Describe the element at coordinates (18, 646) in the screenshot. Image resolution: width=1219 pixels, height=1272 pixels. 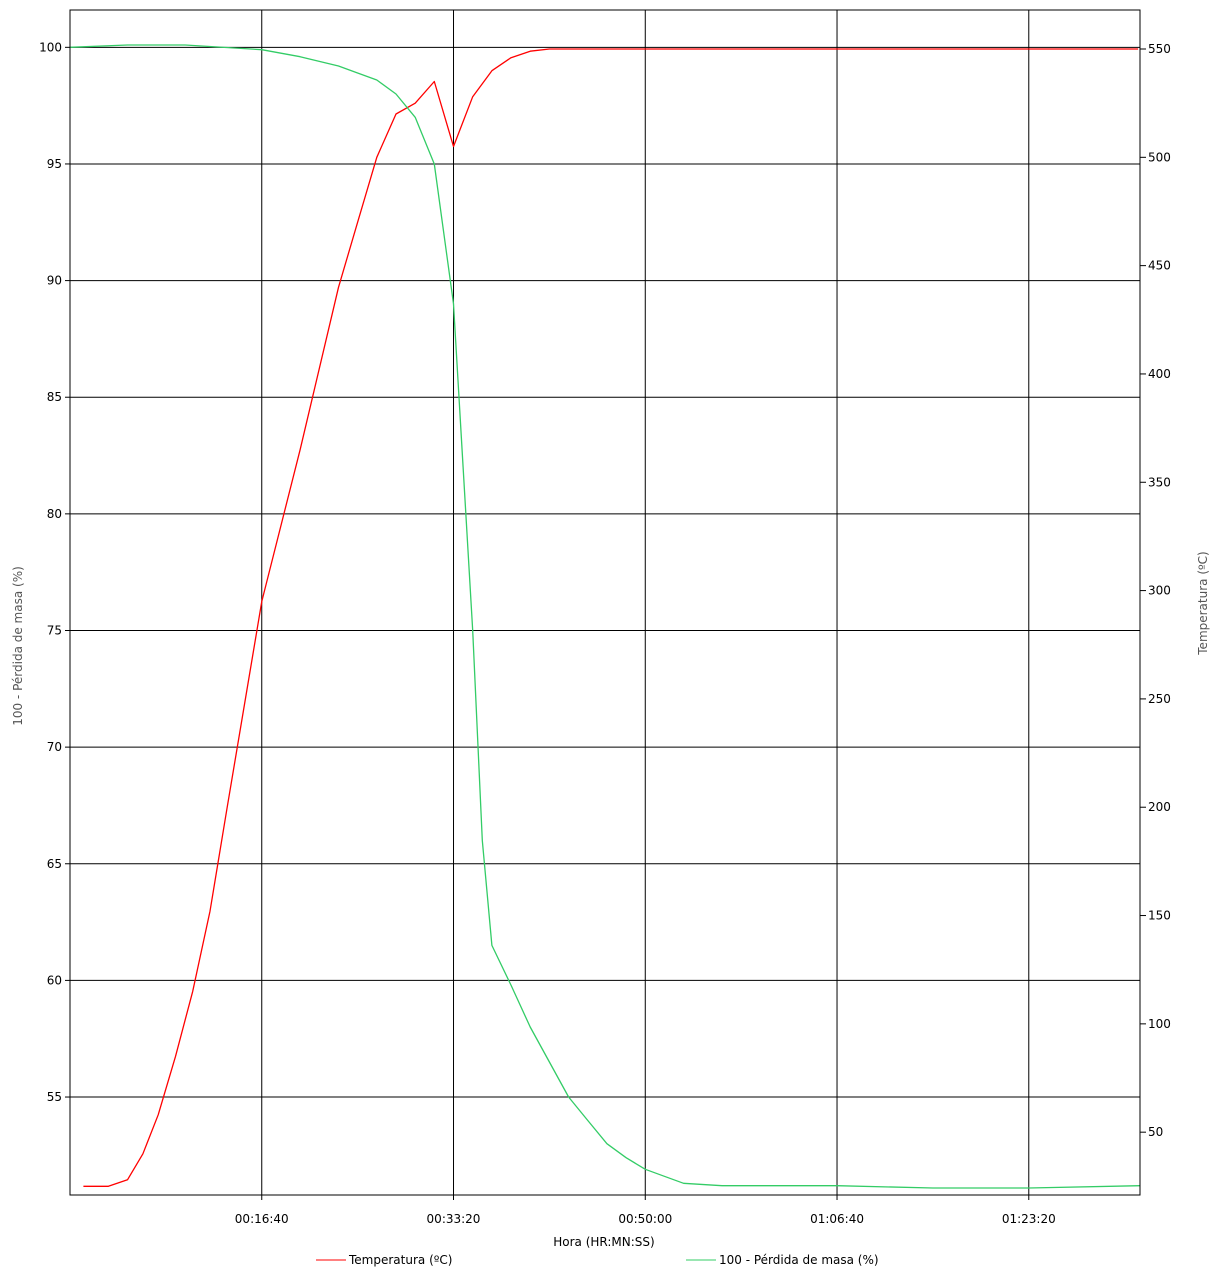
I see `y-axis-left-title: 100 - Pérdida de masa (%)` at that location.